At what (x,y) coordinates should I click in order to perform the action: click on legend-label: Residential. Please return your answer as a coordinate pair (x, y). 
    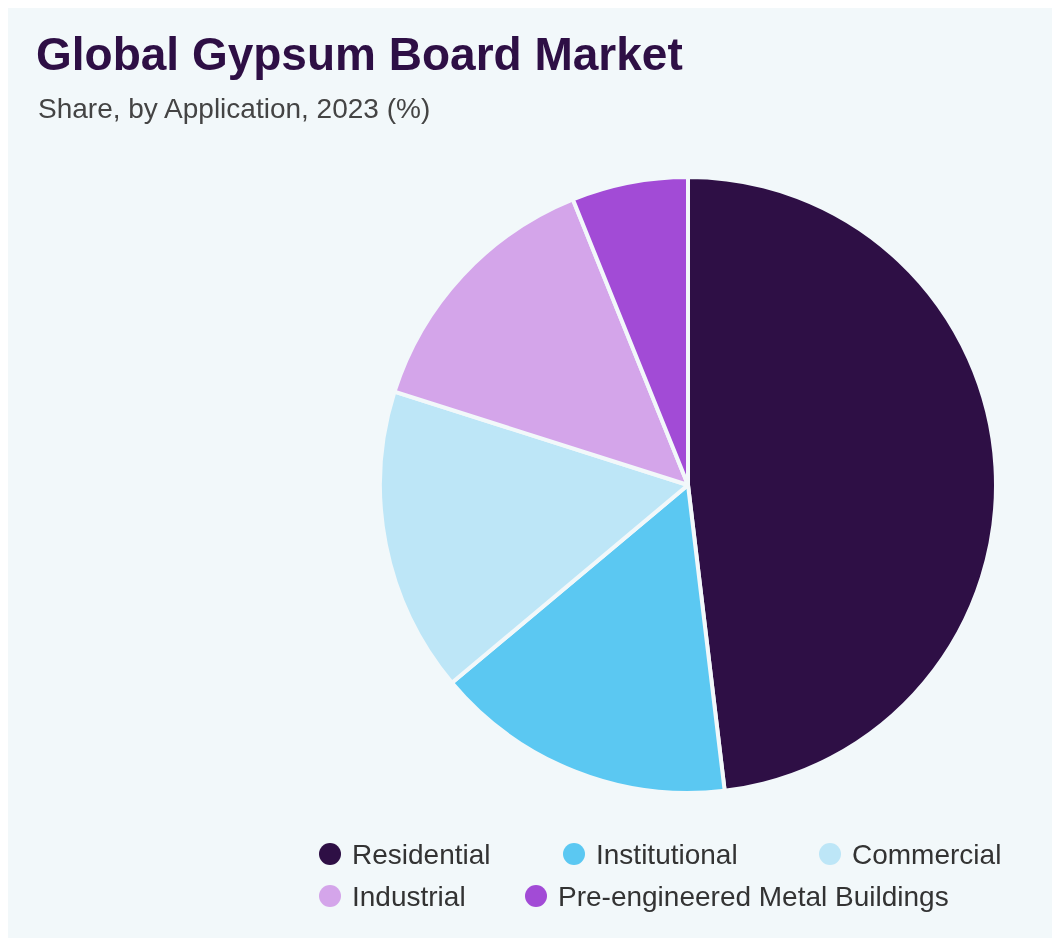
    Looking at the image, I should click on (421, 854).